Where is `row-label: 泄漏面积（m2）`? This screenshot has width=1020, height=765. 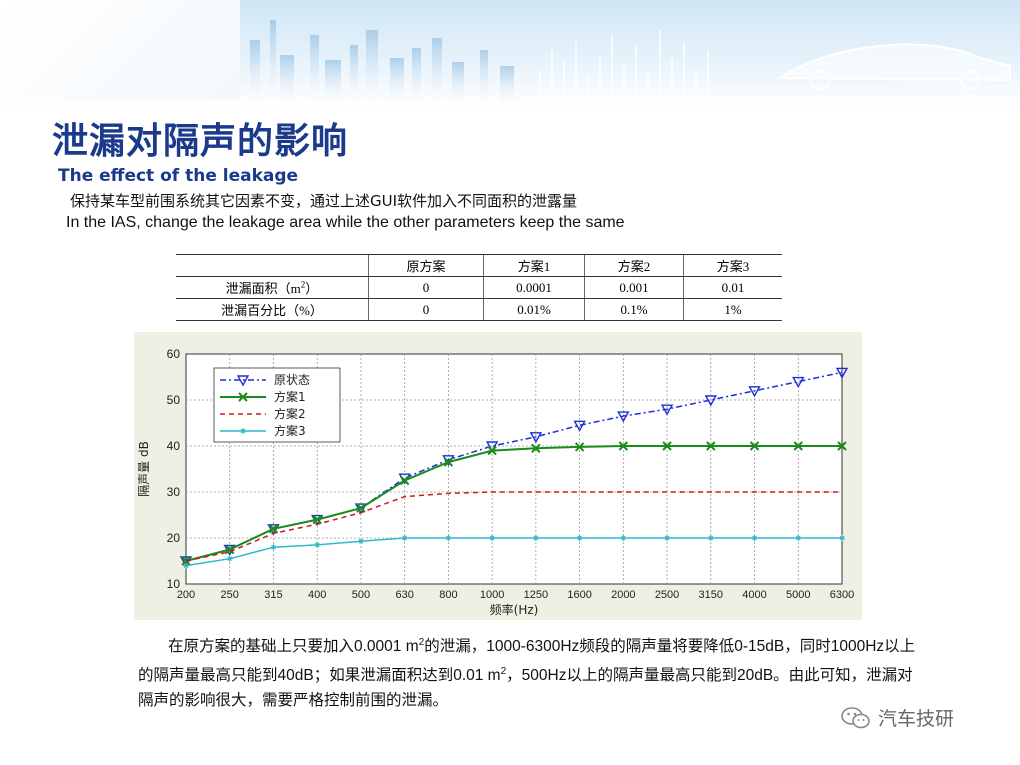
row-label: 泄漏面积（m2） is located at coordinates (272, 287).